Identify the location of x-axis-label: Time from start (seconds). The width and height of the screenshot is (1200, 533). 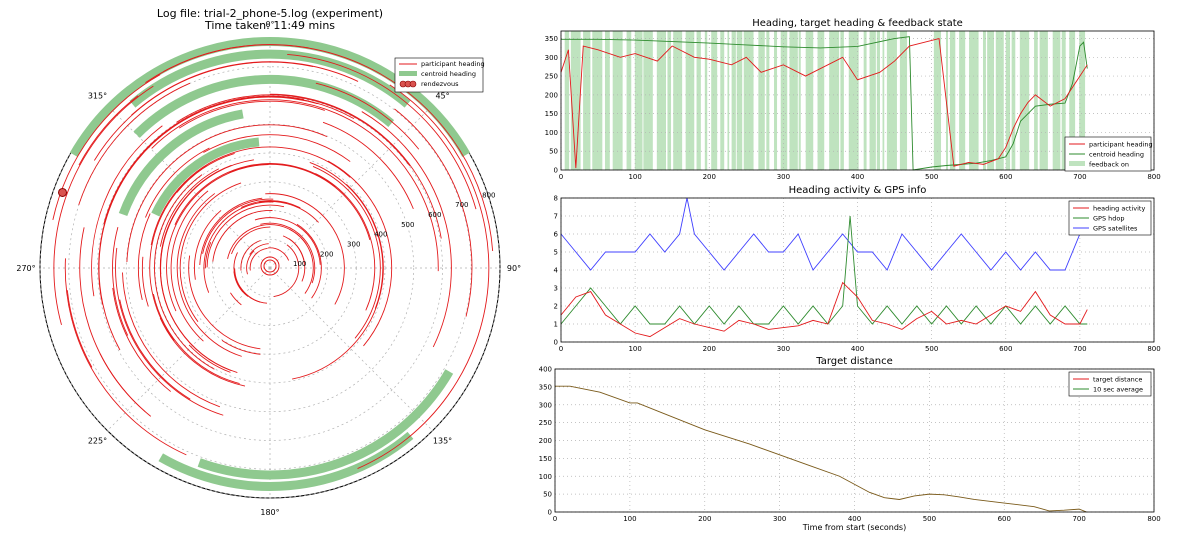
(854, 527).